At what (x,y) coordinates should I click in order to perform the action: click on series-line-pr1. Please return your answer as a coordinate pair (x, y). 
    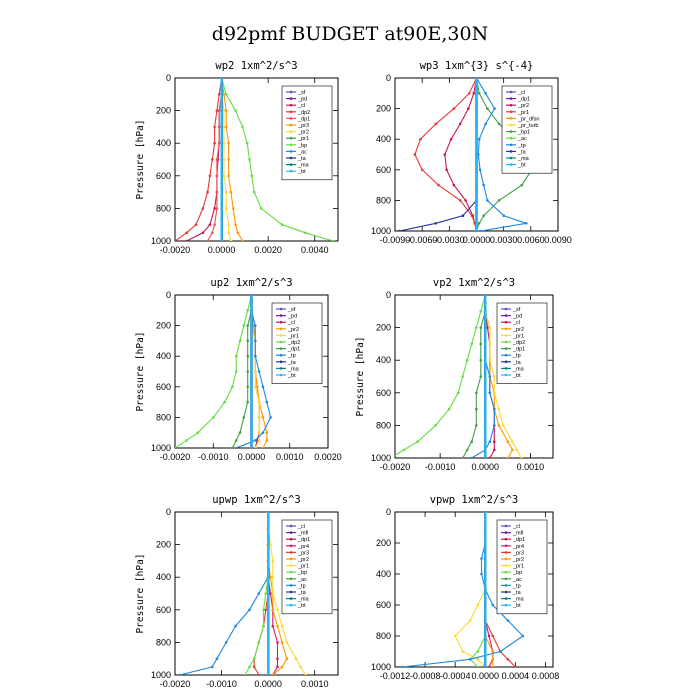
    Looking at the image, I should click on (286, 593).